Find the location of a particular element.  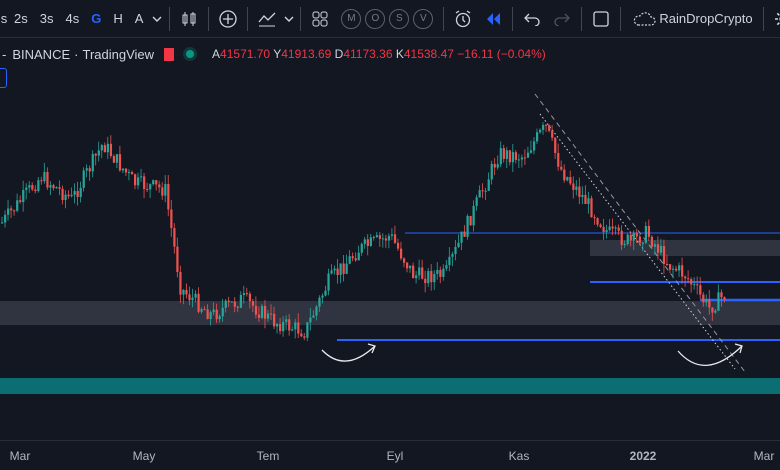

ohlc-toggle-s: S is located at coordinates (399, 18).